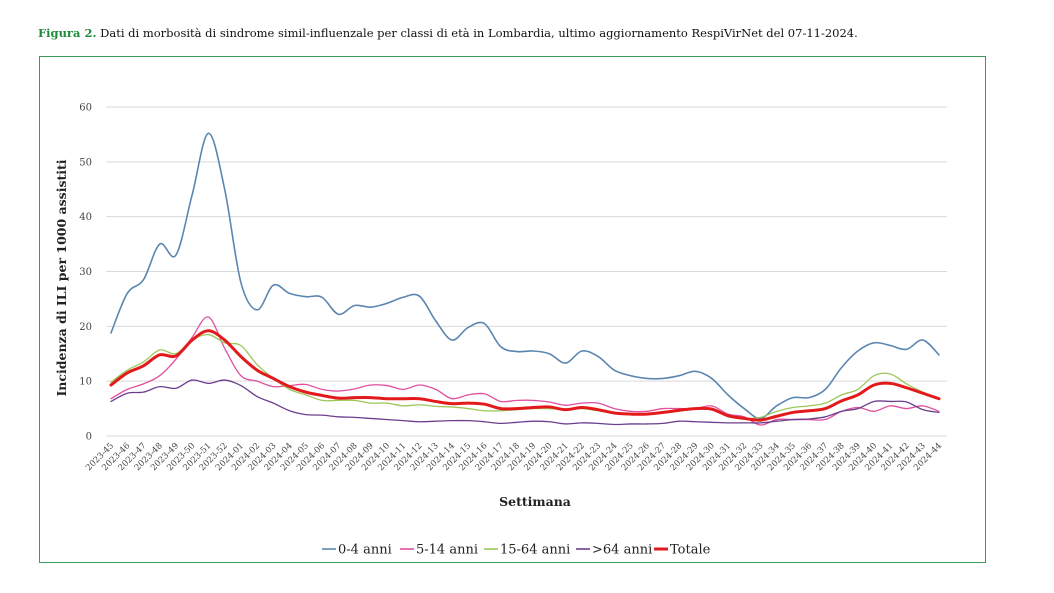  What do you see at coordinates (690, 550) in the screenshot?
I see `legend-label-totale: Totale` at bounding box center [690, 550].